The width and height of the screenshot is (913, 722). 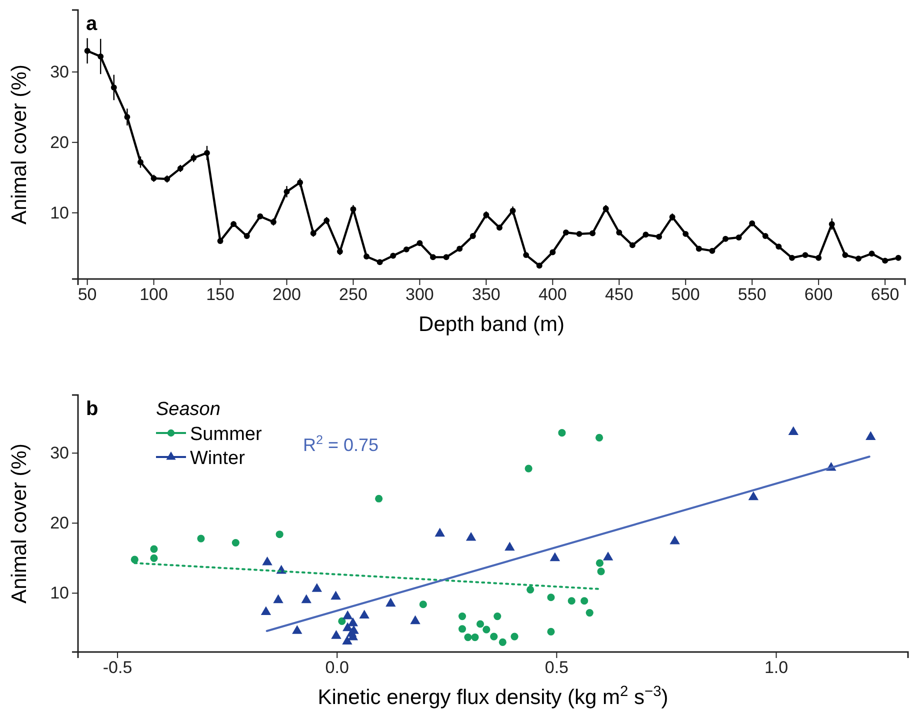 What do you see at coordinates (220, 294) in the screenshot?
I see `x-tick-label: 150` at bounding box center [220, 294].